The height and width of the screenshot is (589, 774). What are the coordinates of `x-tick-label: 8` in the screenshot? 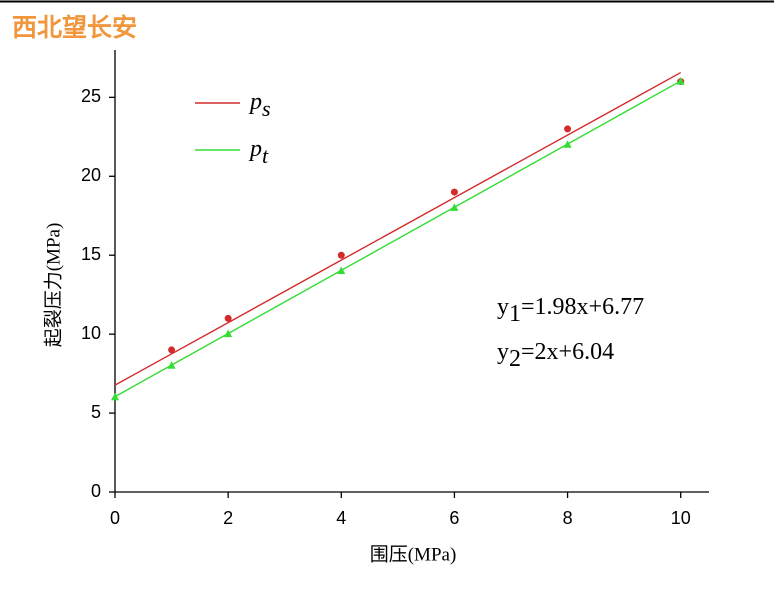 It's located at (568, 518).